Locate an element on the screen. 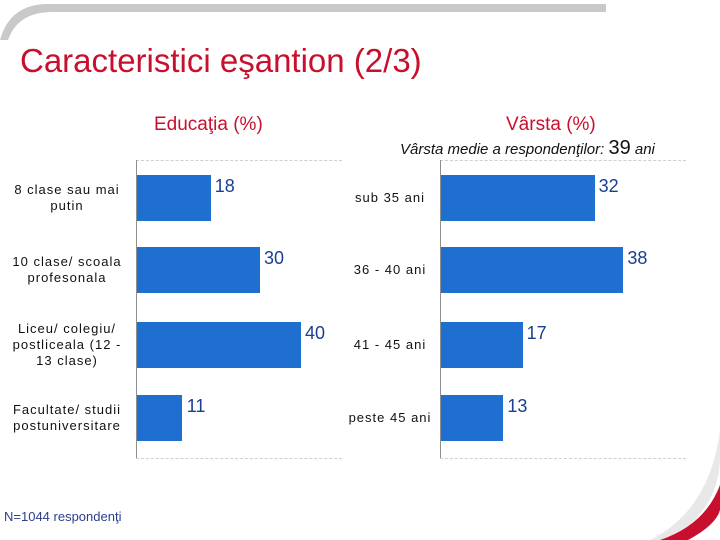  education-value-label-3: 40 is located at coordinates (315, 333).